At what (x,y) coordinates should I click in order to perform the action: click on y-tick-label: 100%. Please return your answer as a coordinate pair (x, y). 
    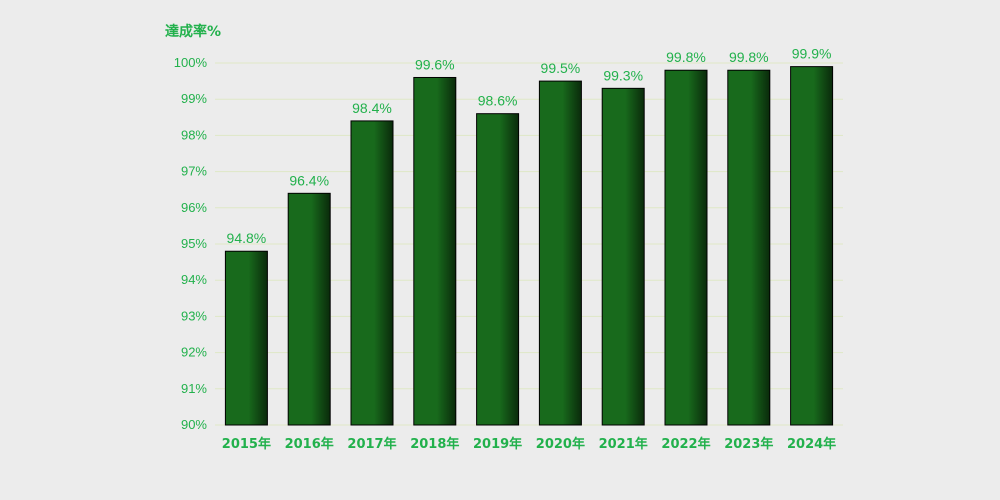
    Looking at the image, I should click on (191, 62).